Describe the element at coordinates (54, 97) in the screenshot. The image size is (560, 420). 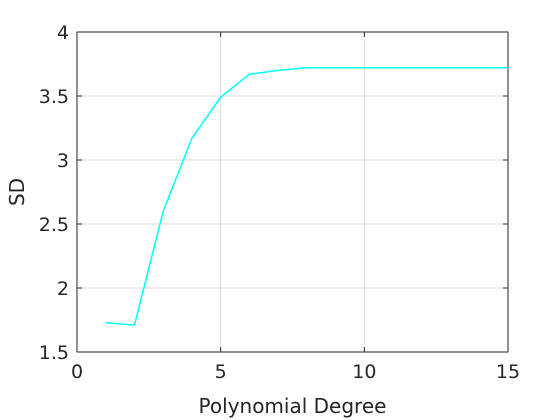
I see `y-tick-label: 3.5` at that location.